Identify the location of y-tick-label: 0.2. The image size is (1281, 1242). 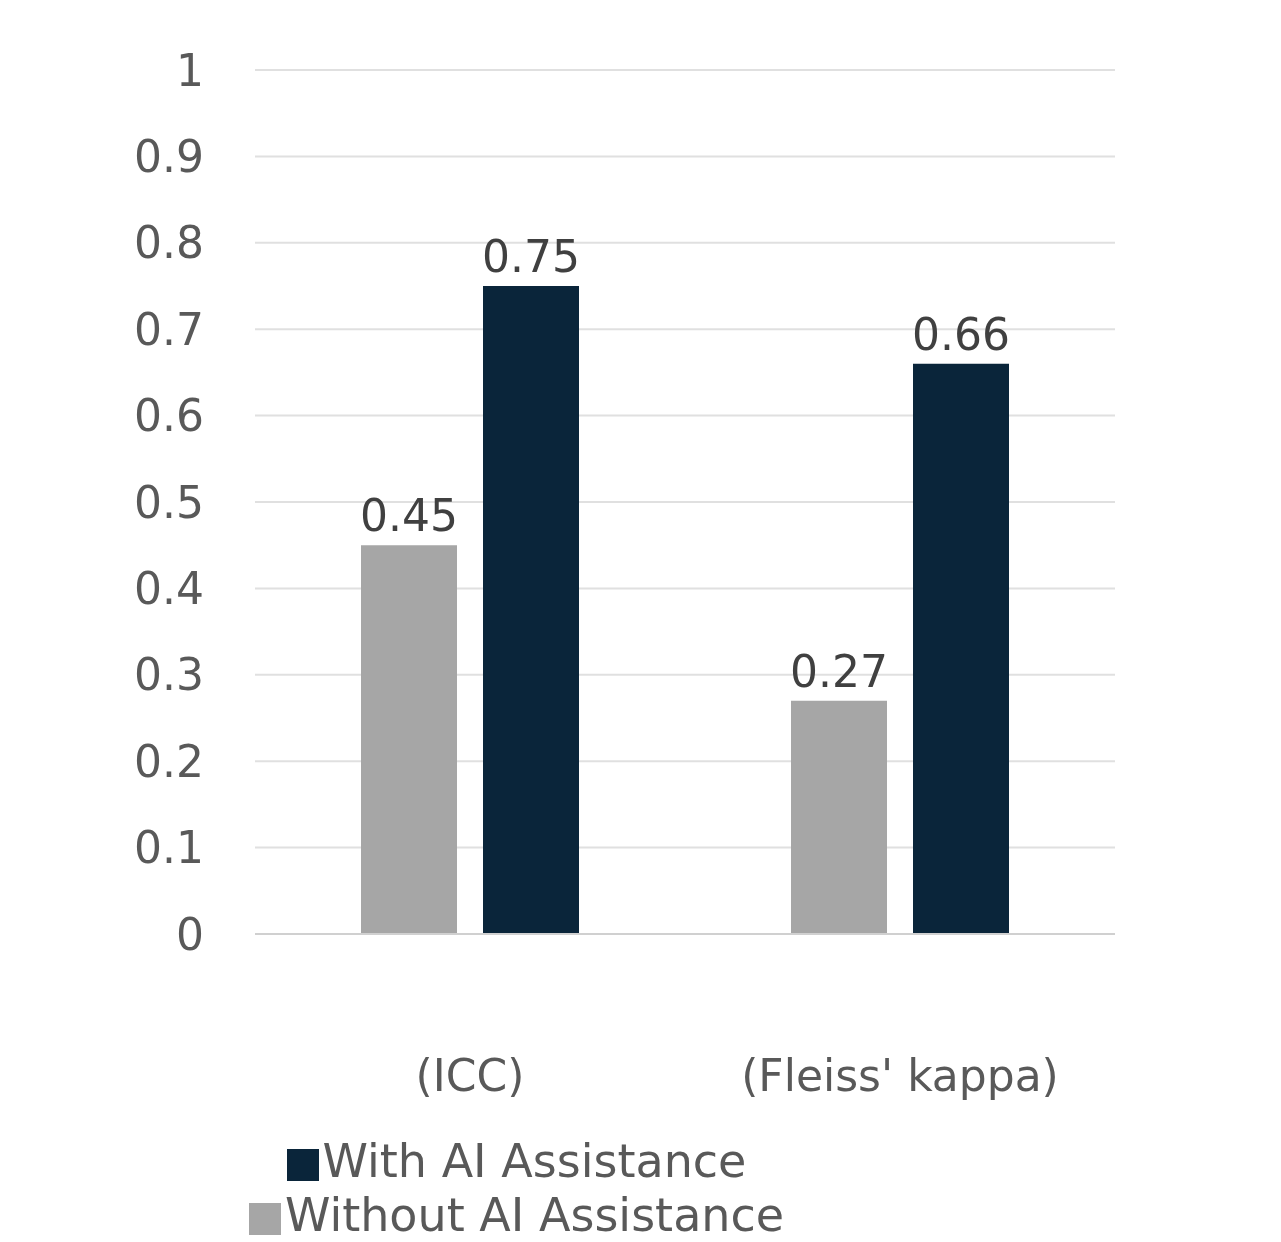
(169, 761).